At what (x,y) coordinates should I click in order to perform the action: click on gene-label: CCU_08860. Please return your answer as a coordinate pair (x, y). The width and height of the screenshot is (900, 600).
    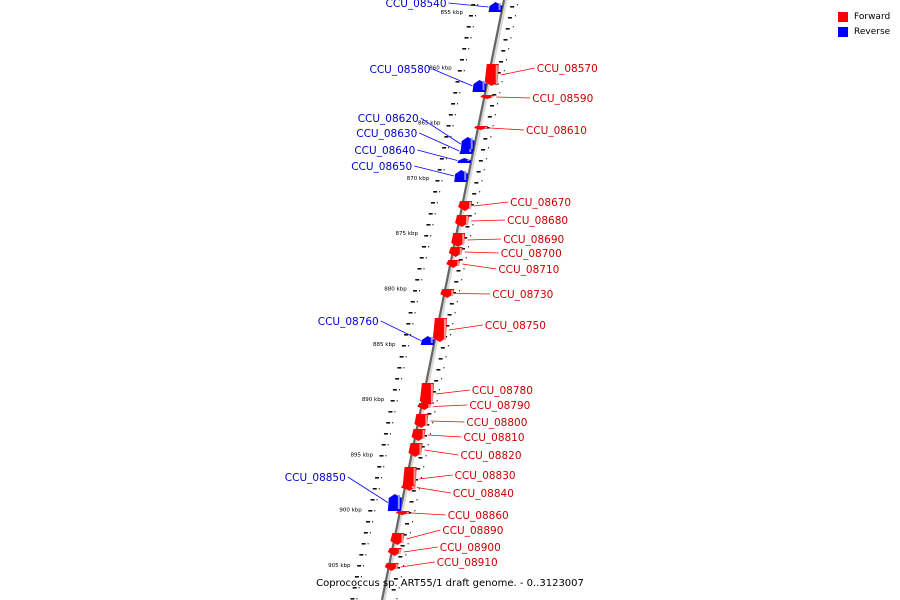
    Looking at the image, I should click on (478, 516).